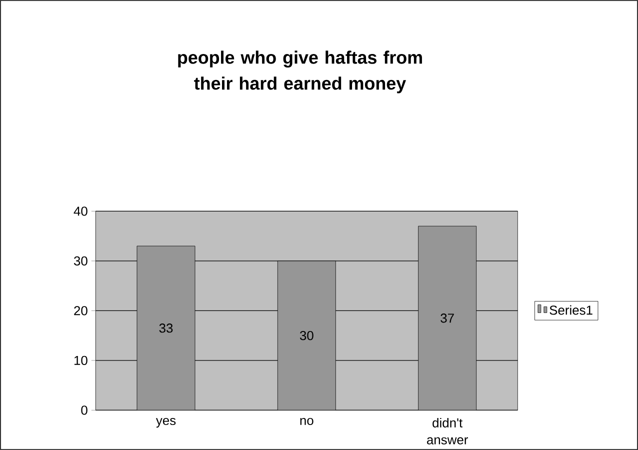 Image resolution: width=638 pixels, height=450 pixels. Describe the element at coordinates (447, 431) in the screenshot. I see `x-tick-label: didn't answer` at that location.